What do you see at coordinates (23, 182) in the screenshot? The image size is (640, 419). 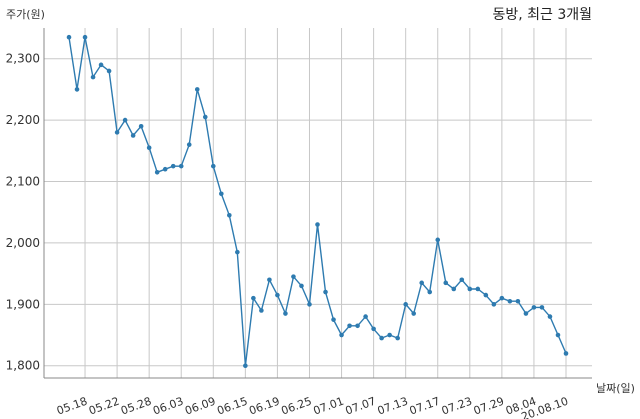 I see `y-tick-label: 2,100` at bounding box center [23, 182].